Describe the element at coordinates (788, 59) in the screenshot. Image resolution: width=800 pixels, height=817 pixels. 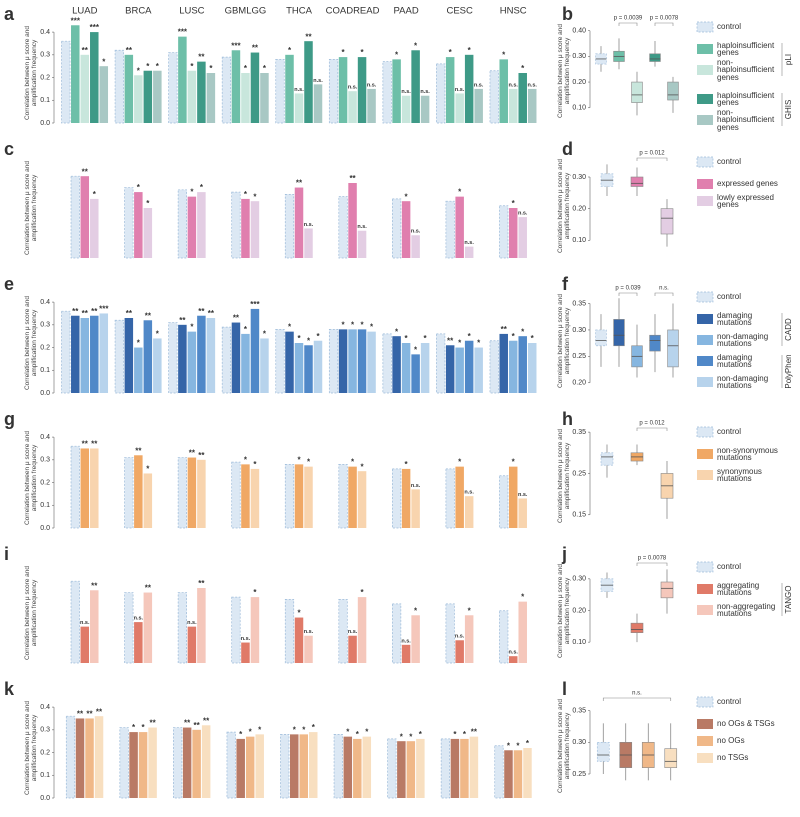
I see `group-label: pLI` at that location.